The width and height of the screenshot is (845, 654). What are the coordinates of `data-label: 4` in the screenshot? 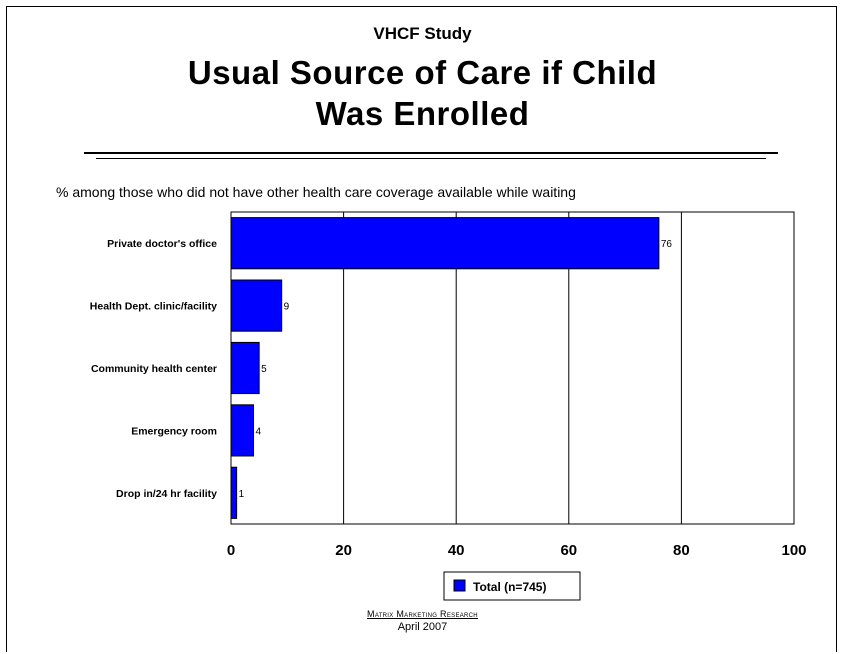 It's located at (259, 431).